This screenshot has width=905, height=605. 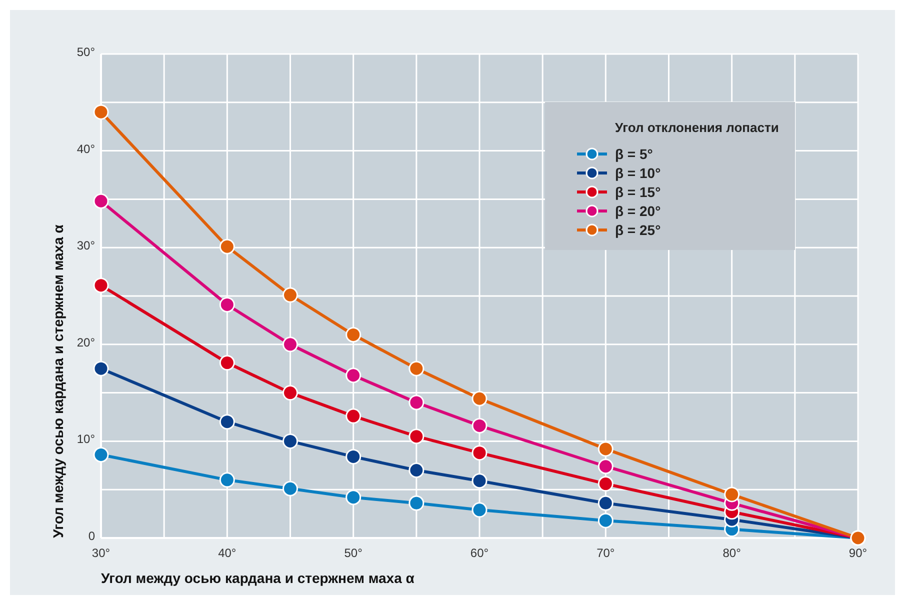 What do you see at coordinates (638, 192) in the screenshot?
I see `legend-label: β = 15°` at bounding box center [638, 192].